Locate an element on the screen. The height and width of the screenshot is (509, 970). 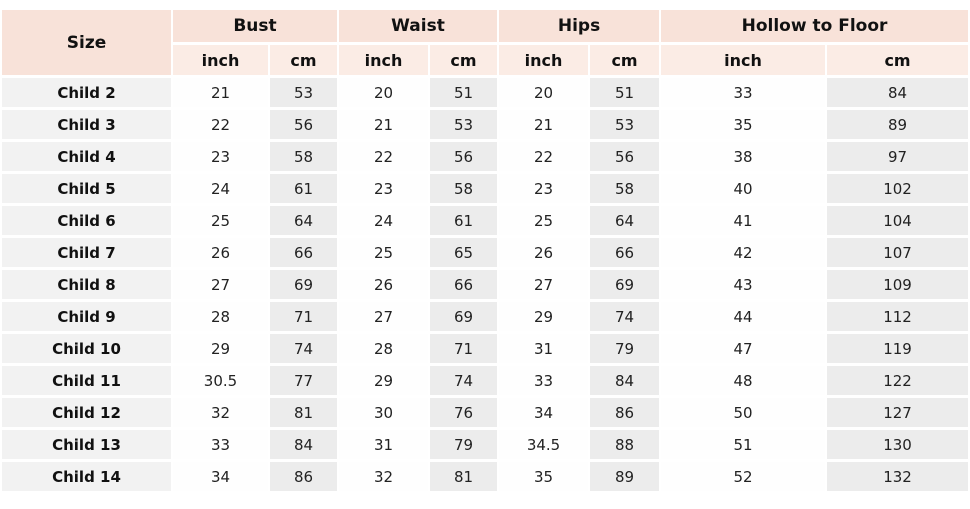
cm-value-cell: 88 is located at coordinates (625, 444).